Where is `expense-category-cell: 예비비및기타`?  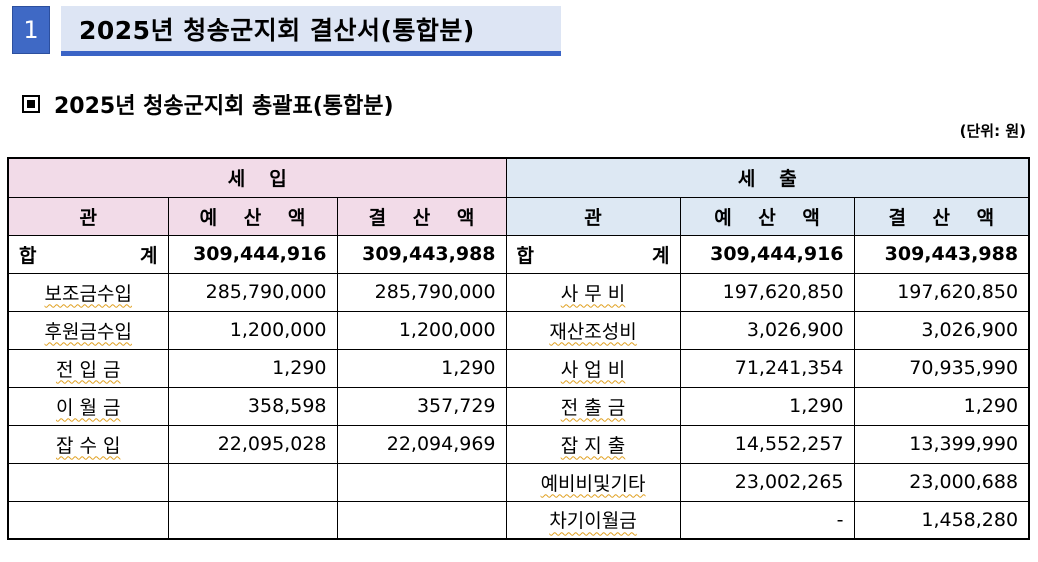
expense-category-cell: 예비비및기타 is located at coordinates (593, 483).